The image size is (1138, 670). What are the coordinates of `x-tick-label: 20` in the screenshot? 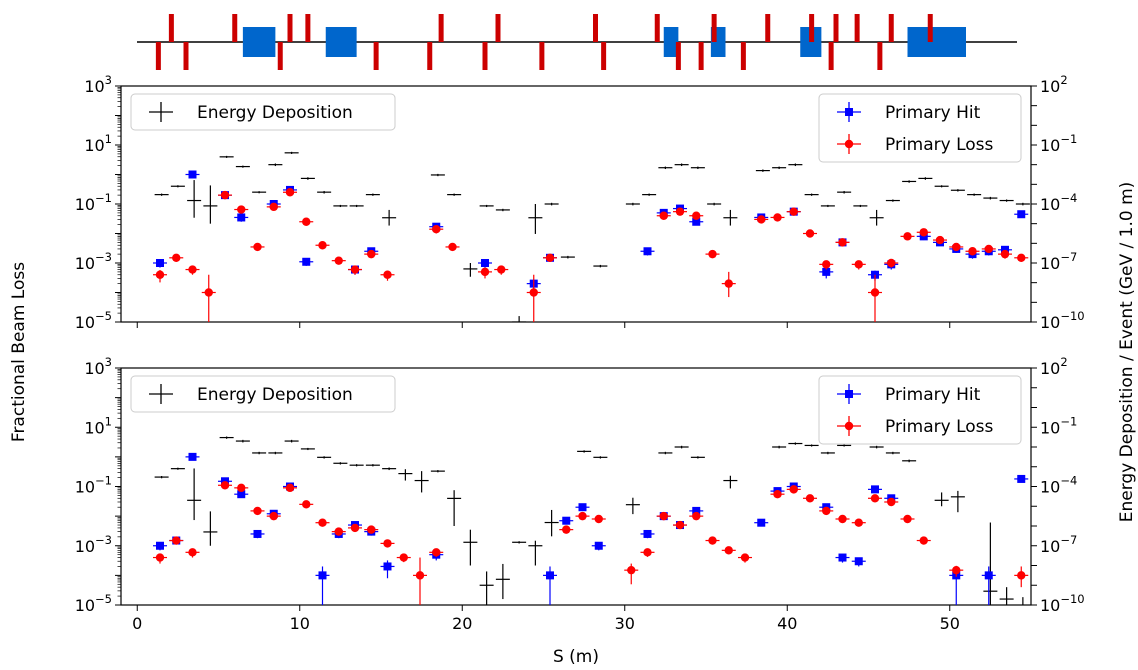 It's located at (462, 623).